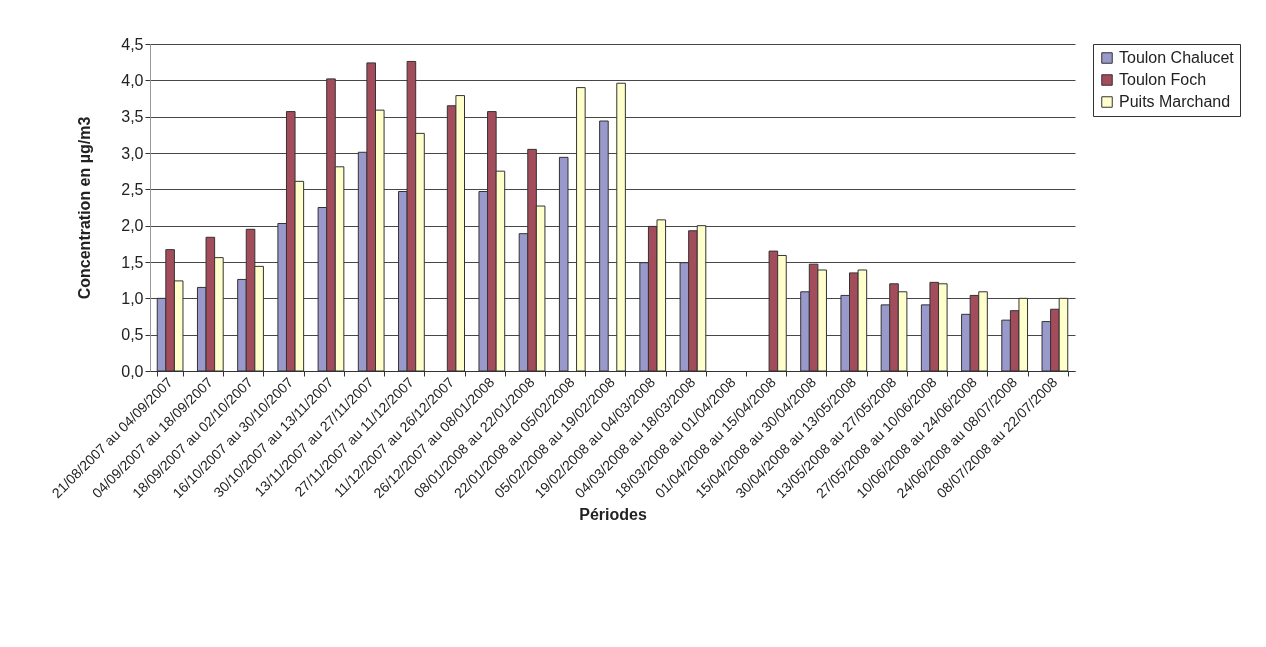  What do you see at coordinates (1163, 79) in the screenshot?
I see `legend-label: Toulon Foch` at bounding box center [1163, 79].